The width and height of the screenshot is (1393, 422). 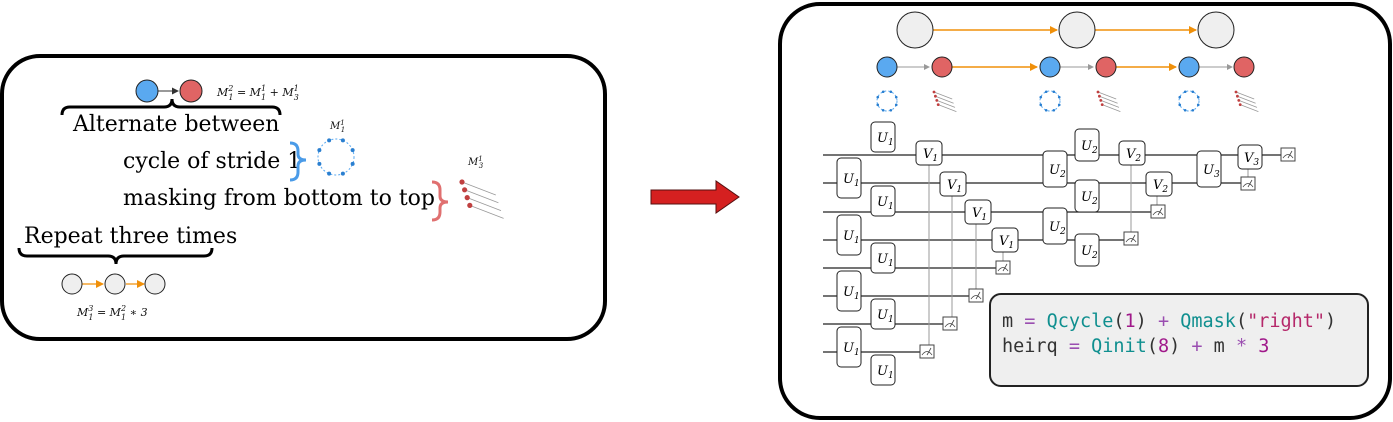 What do you see at coordinates (1065, 30) in the screenshot?
I see `level-3-graph` at bounding box center [1065, 30].